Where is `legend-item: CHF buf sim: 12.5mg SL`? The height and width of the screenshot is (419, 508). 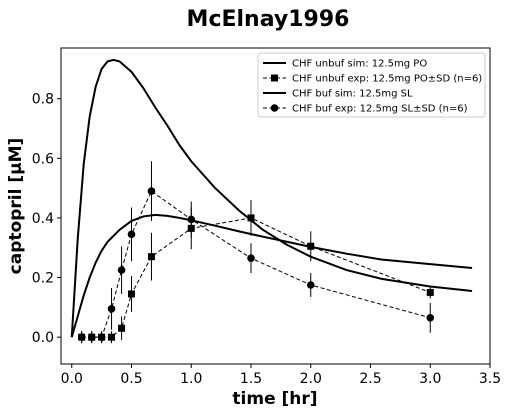
legend-item: CHF buf sim: 12.5mg SL is located at coordinates (338, 94).